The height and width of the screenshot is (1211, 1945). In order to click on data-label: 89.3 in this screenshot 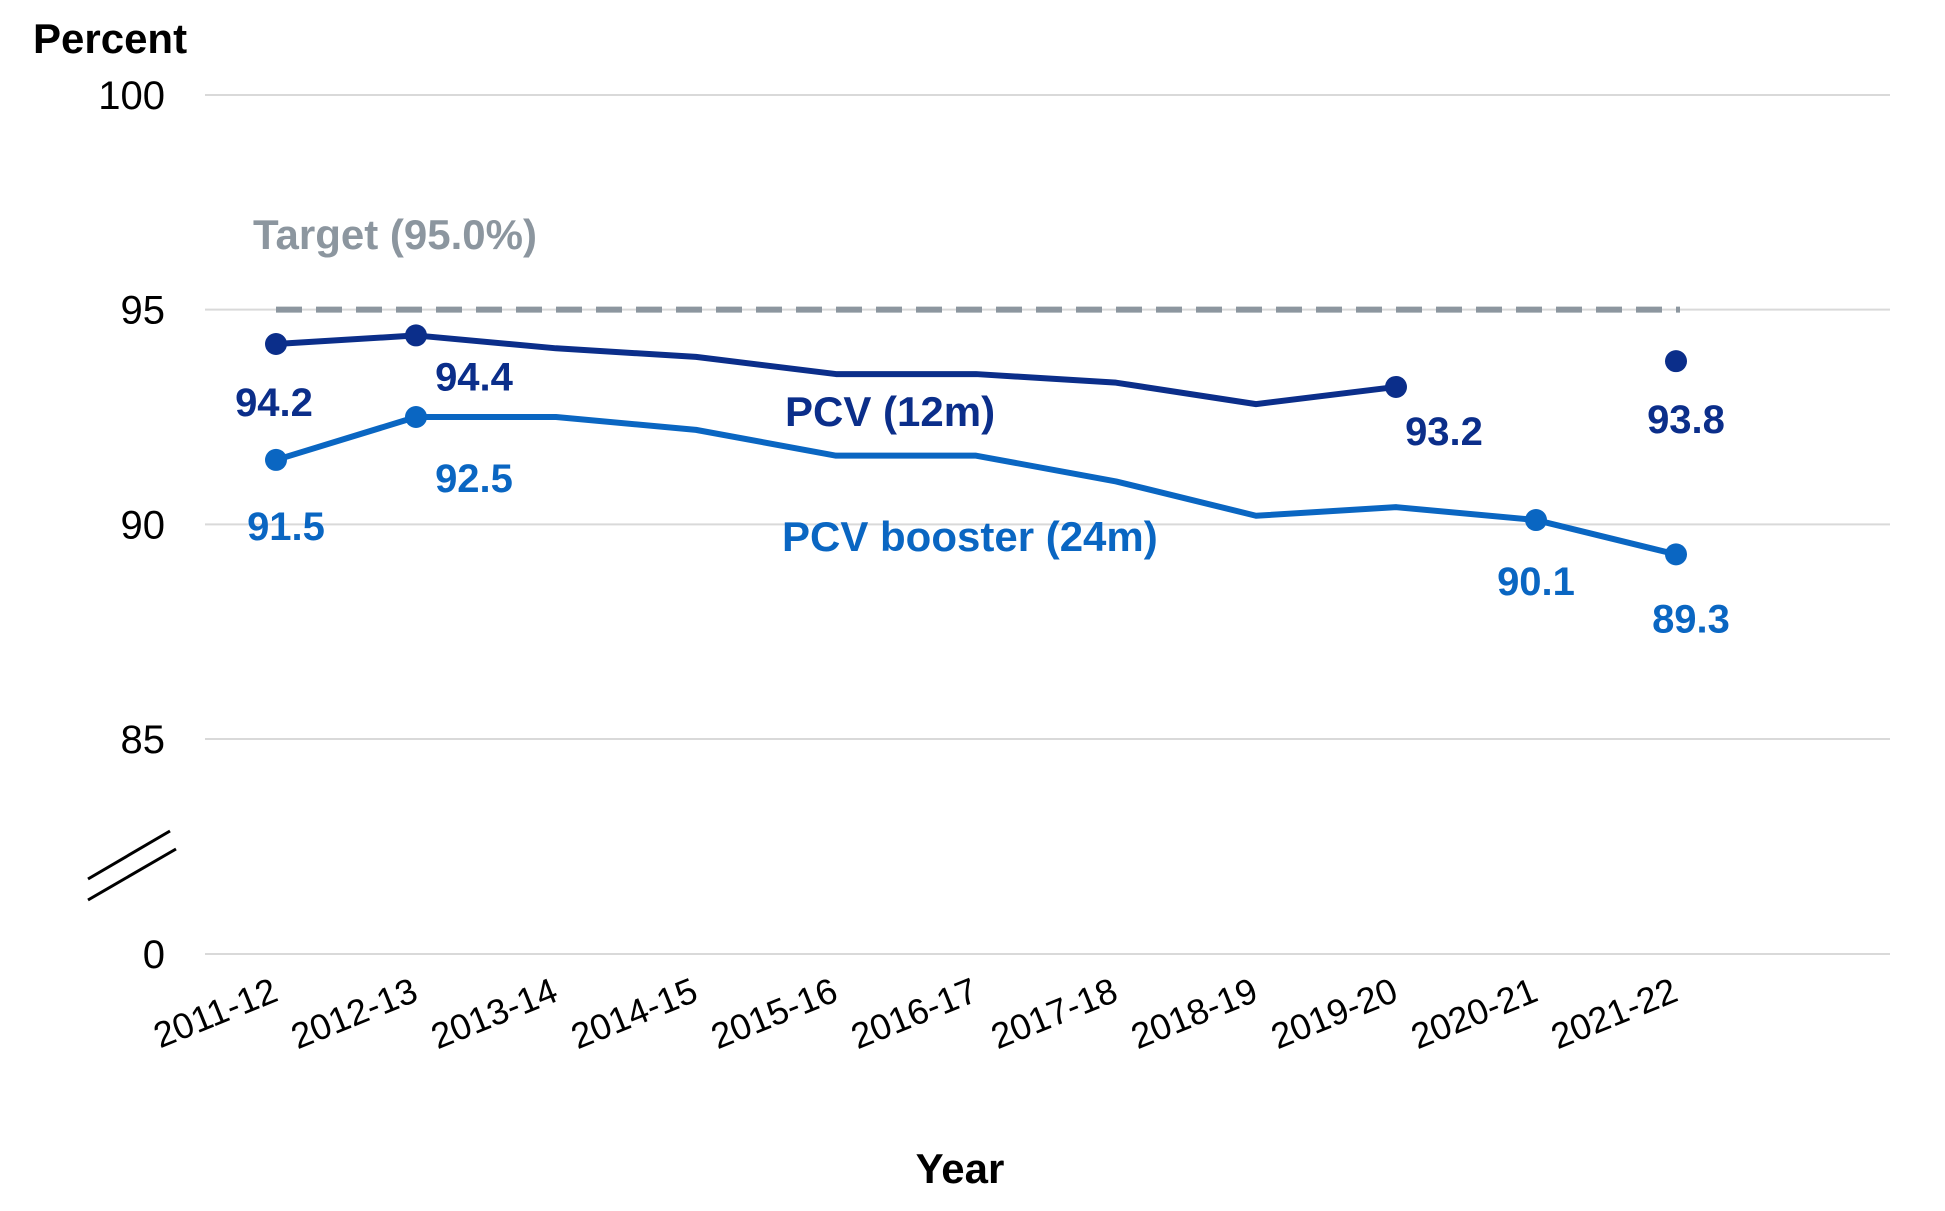, I will do `click(1691, 619)`.